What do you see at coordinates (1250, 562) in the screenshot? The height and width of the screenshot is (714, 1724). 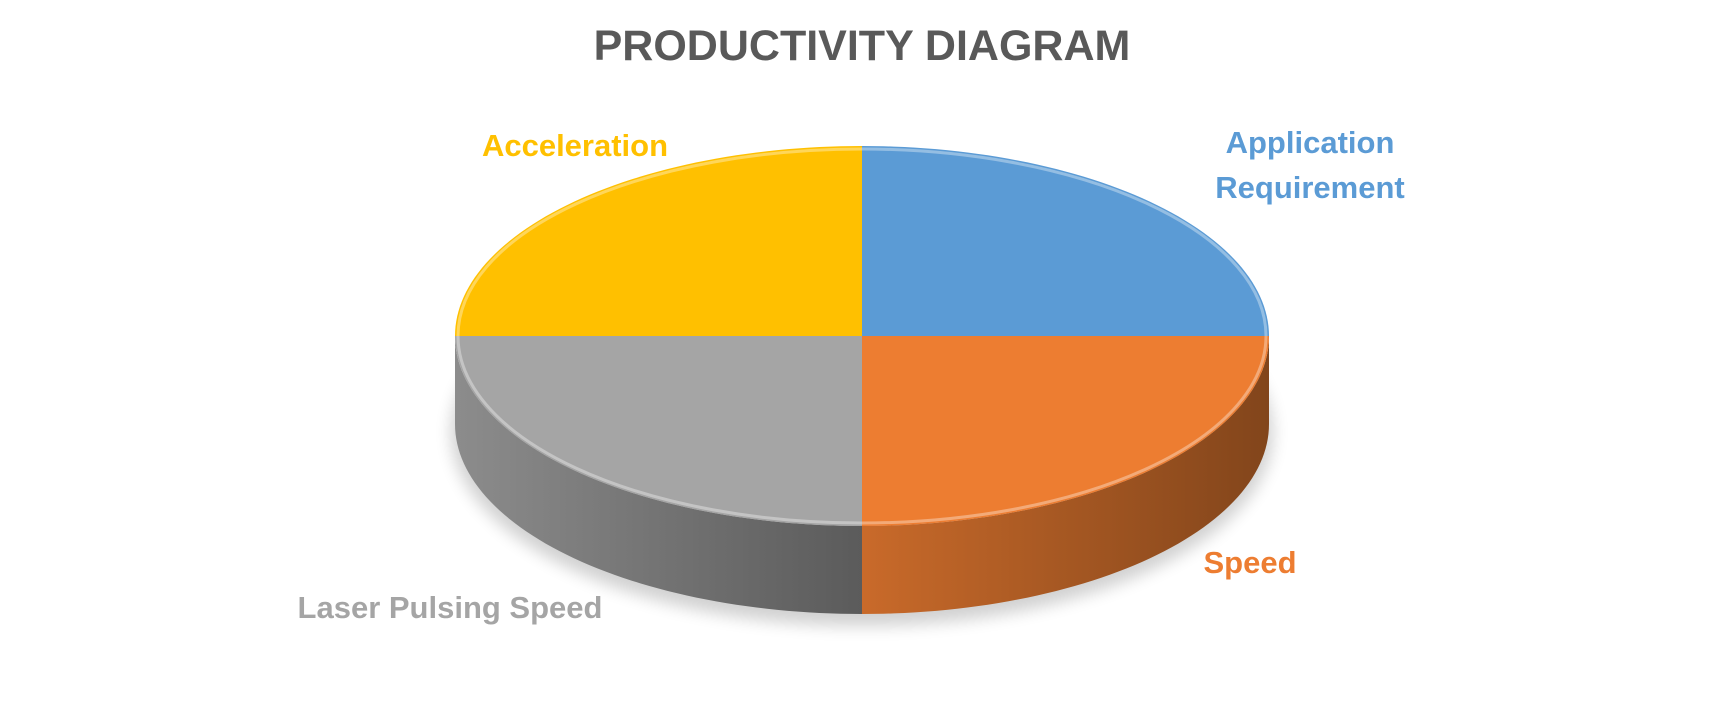 I see `slice-label: Speed` at bounding box center [1250, 562].